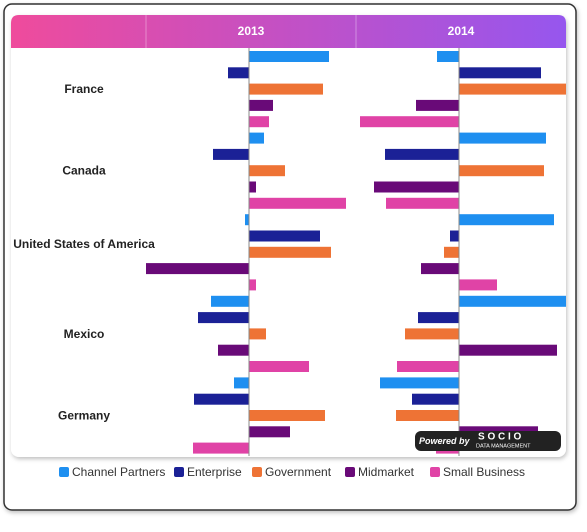 This screenshot has height=532, width=587. I want to click on panel-title: 2014, so click(461, 31).